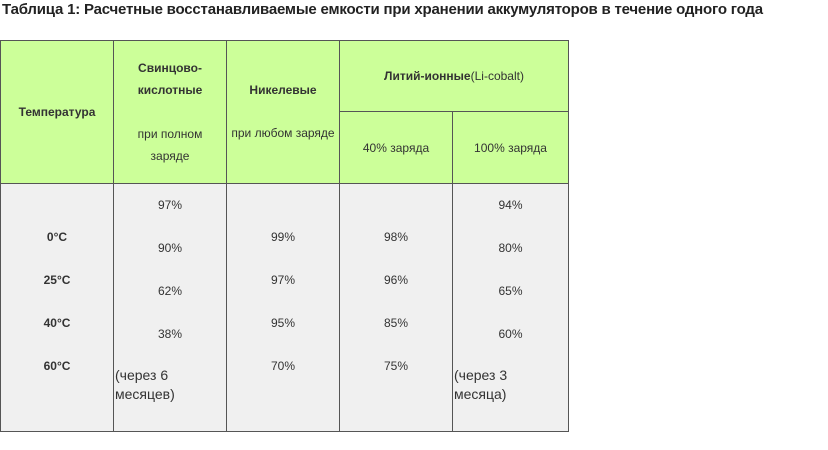 The width and height of the screenshot is (828, 450). What do you see at coordinates (510, 334) in the screenshot?
I see `li-100-value-60: 60%` at bounding box center [510, 334].